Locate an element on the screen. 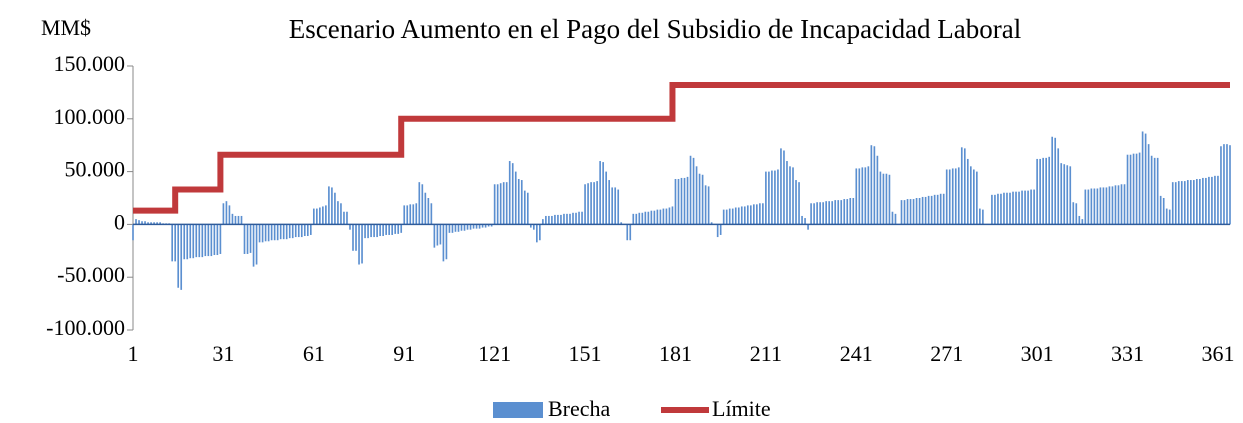 Image resolution: width=1243 pixels, height=423 pixels. x-tick-label: 151 is located at coordinates (585, 353).